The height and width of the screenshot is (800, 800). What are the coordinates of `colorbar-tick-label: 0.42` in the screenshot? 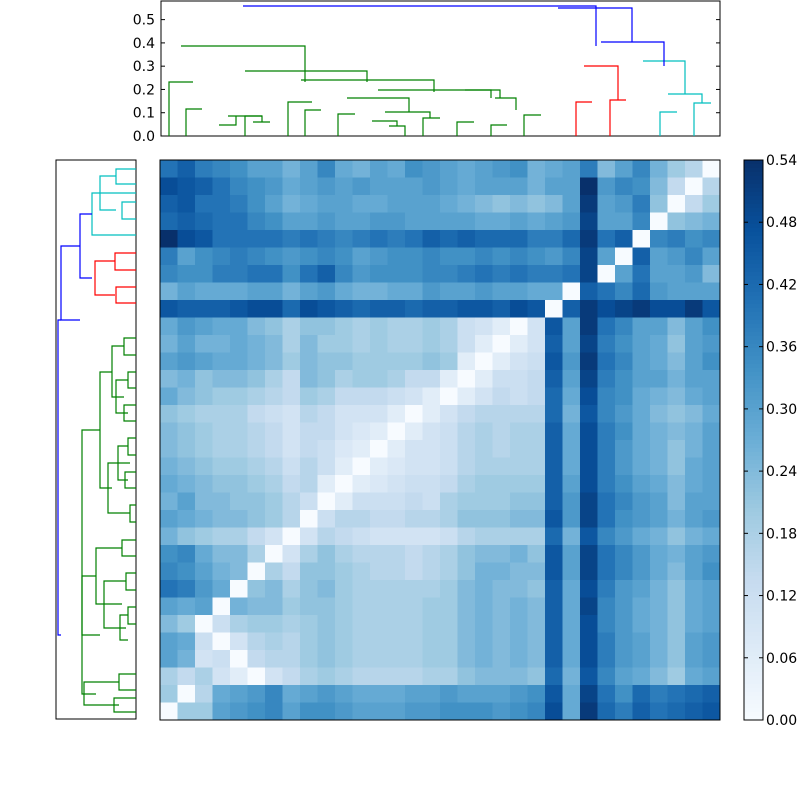 It's located at (781, 285).